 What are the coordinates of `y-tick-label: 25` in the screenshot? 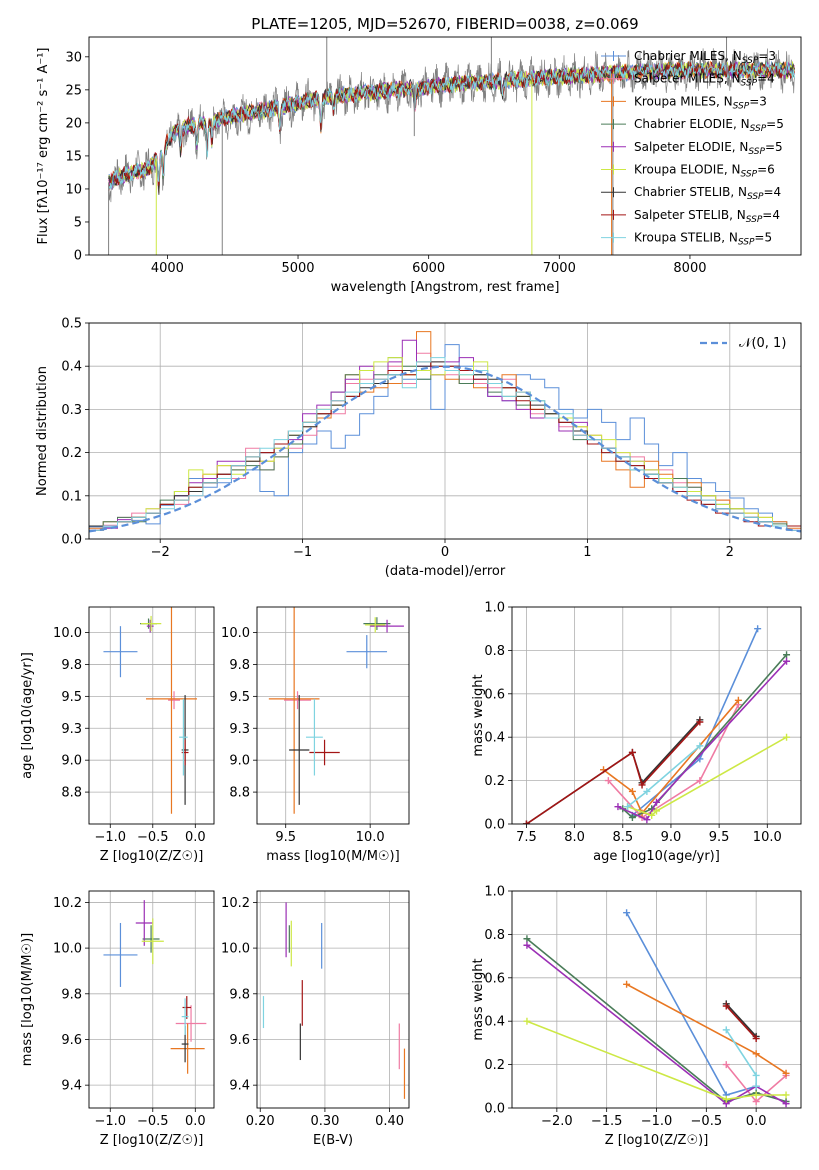 It's located at (73, 90).